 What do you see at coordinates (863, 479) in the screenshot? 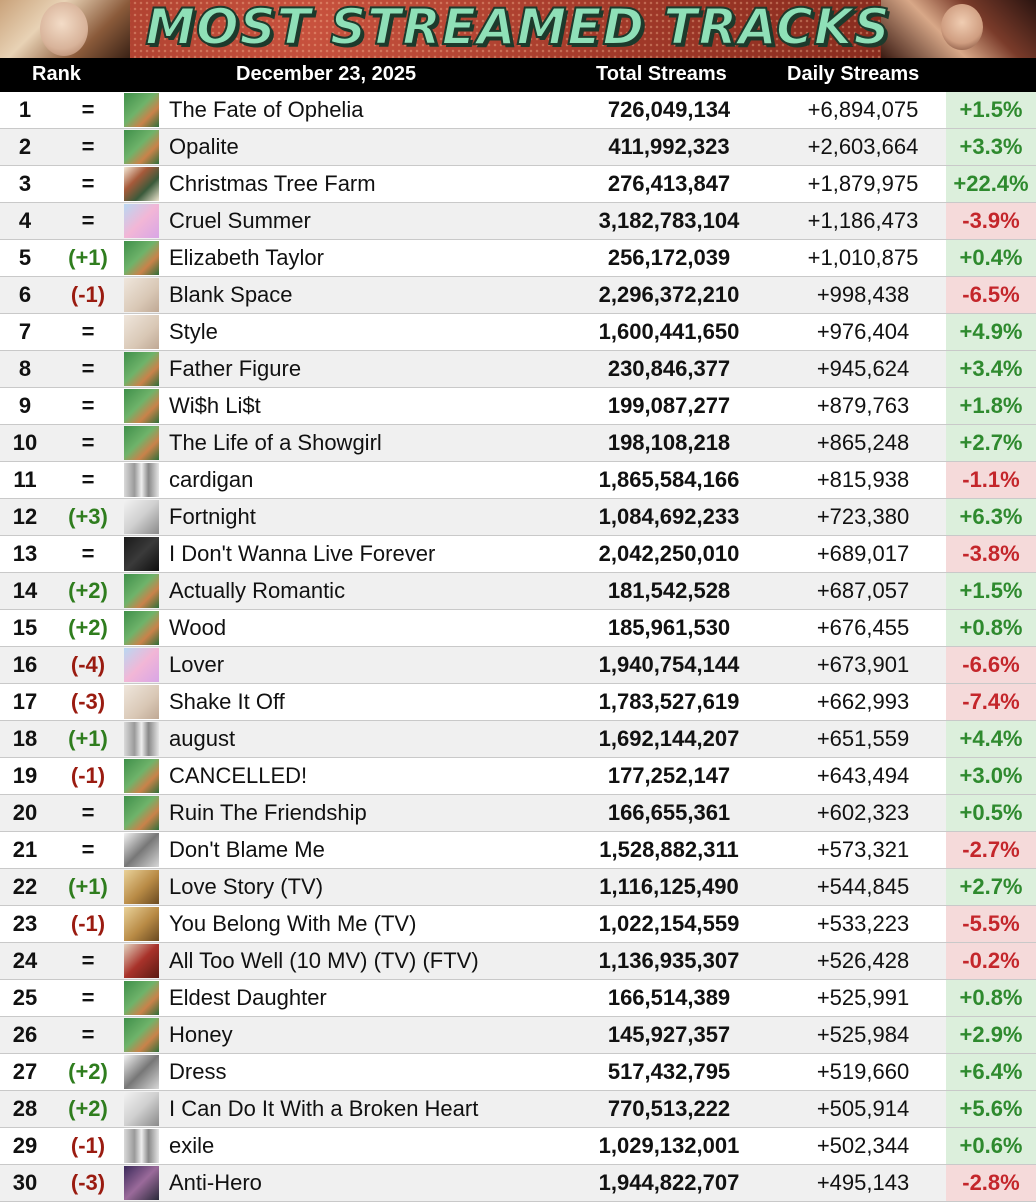
I see `daily-streams: +815,938` at bounding box center [863, 479].